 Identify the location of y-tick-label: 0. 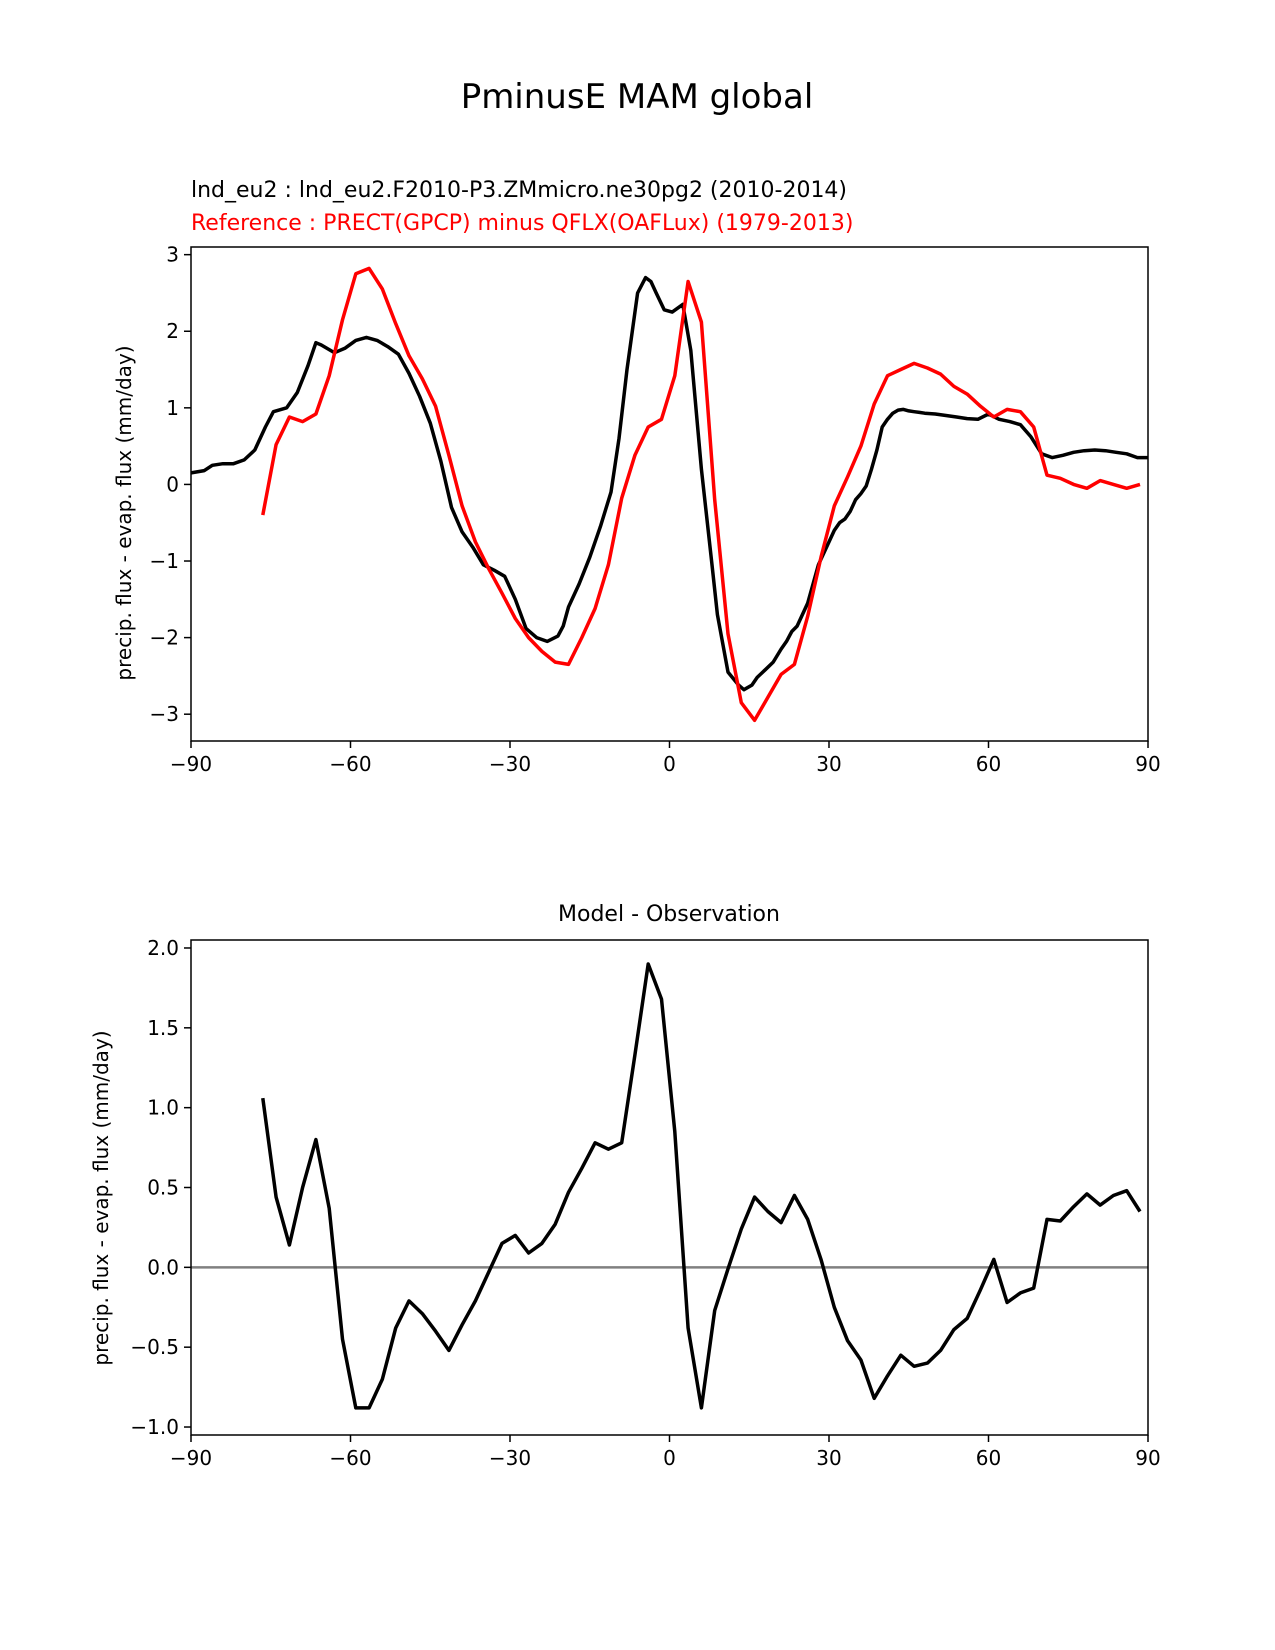
(172, 484).